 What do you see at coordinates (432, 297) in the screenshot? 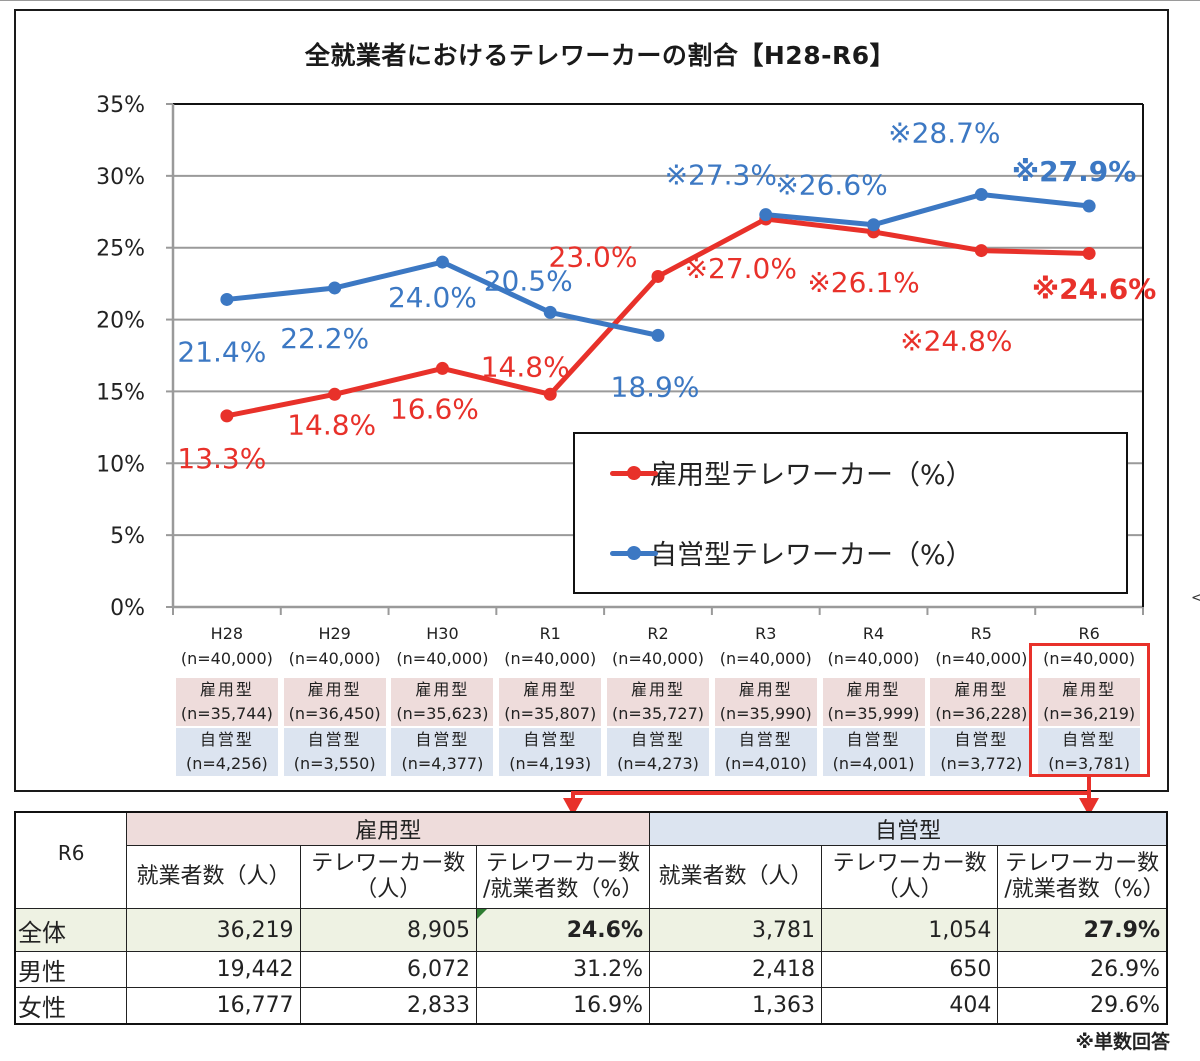
I see `data-label: 24.0%` at bounding box center [432, 297].